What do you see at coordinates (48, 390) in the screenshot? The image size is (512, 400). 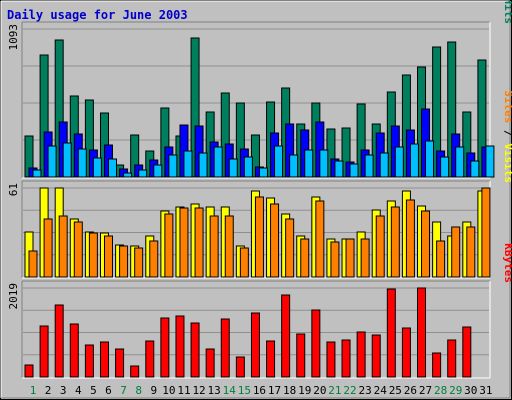 I see `x-tick-label: 2` at bounding box center [48, 390].